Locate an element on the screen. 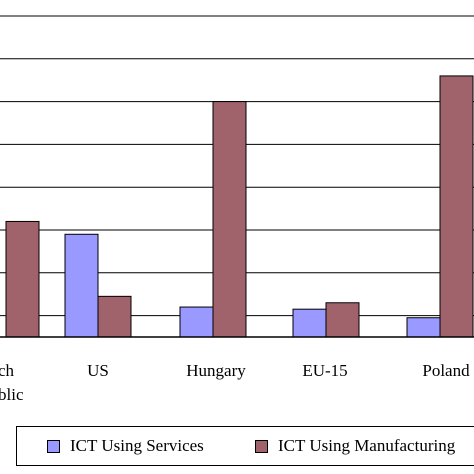 The width and height of the screenshot is (474, 474). legend-item-manufacturing: ICT Using Manufacturing is located at coordinates (355, 446).